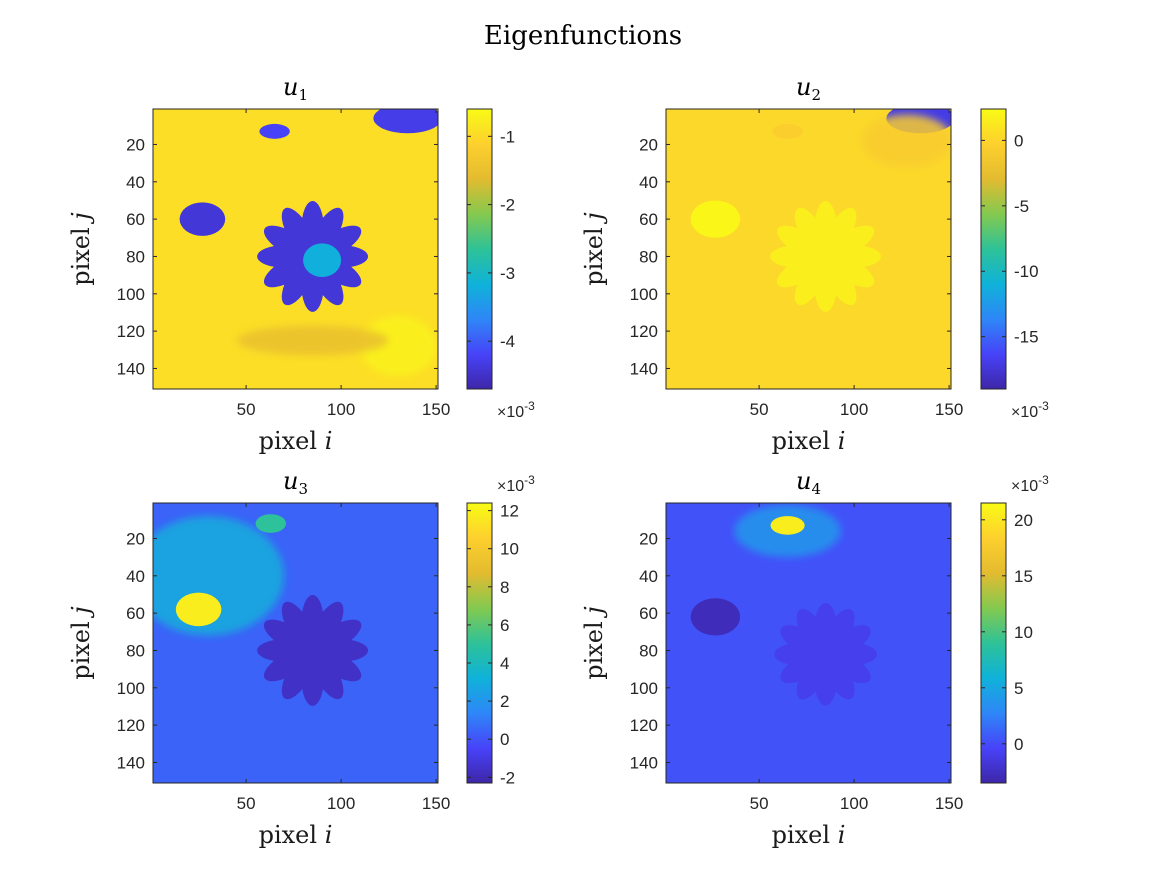 The height and width of the screenshot is (875, 1167). Describe the element at coordinates (507, 341) in the screenshot. I see `colorbar-tick-label: -4` at that location.